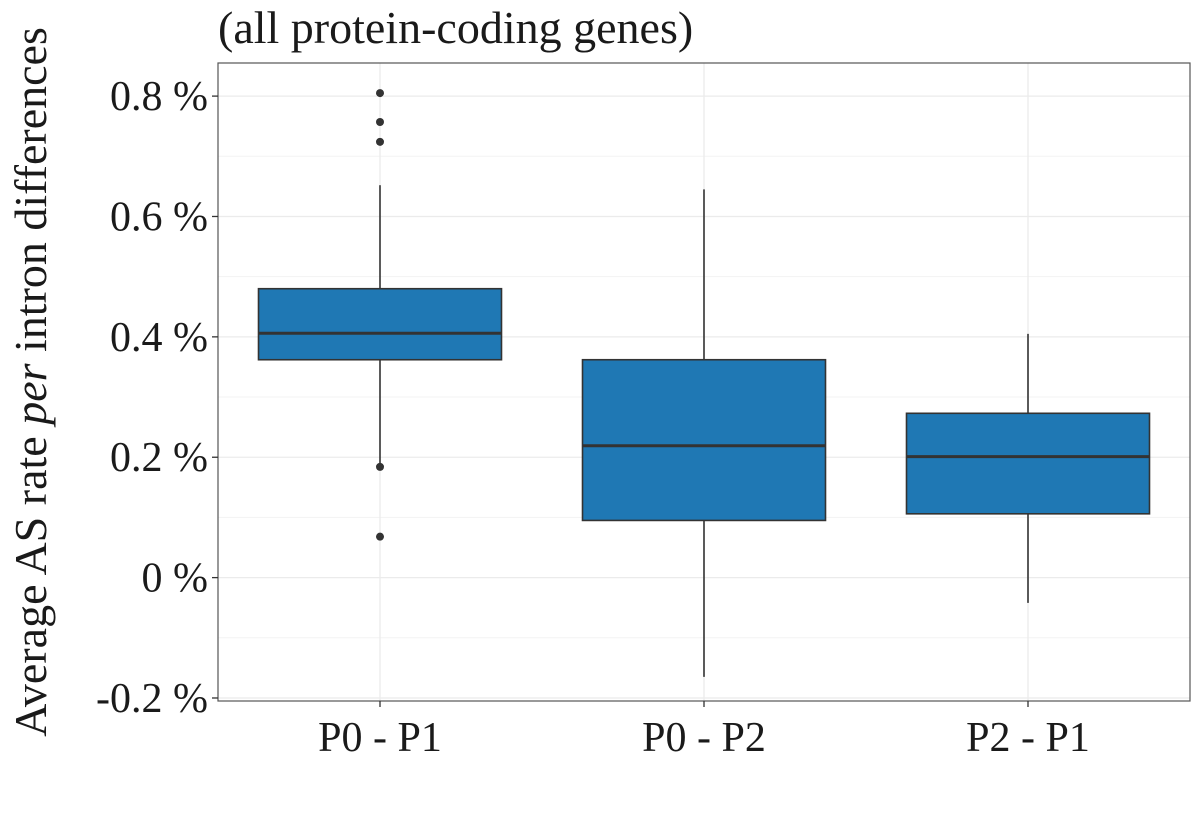 The height and width of the screenshot is (833, 1200). Describe the element at coordinates (159, 97) in the screenshot. I see `y-tick-label: 0.8 %` at that location.